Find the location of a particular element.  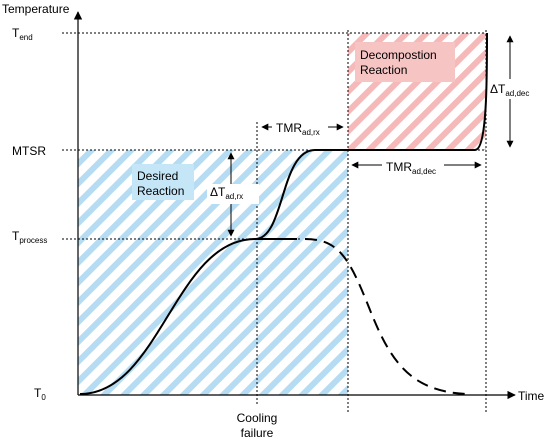

desired-reaction-label-box is located at coordinates (163, 182).